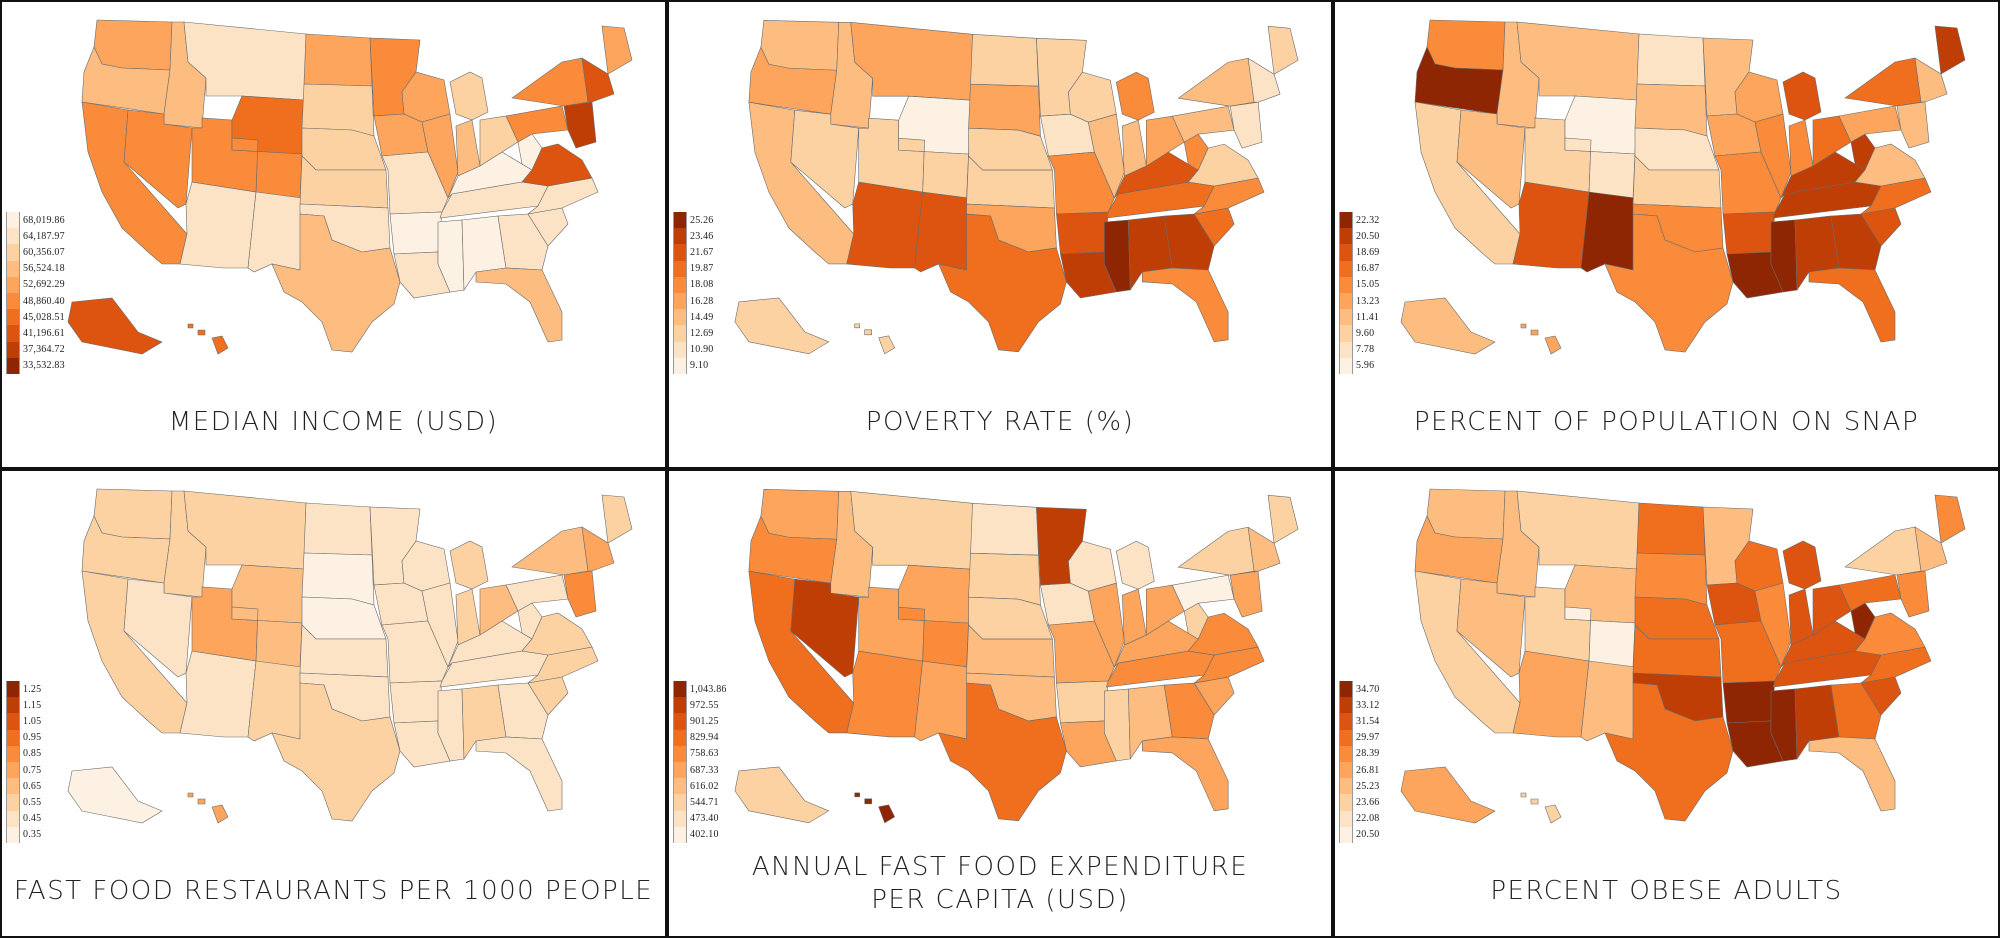 The image size is (2000, 938). What do you see at coordinates (1399, 220) in the screenshot?
I see `legend-row: 22.32` at bounding box center [1399, 220].